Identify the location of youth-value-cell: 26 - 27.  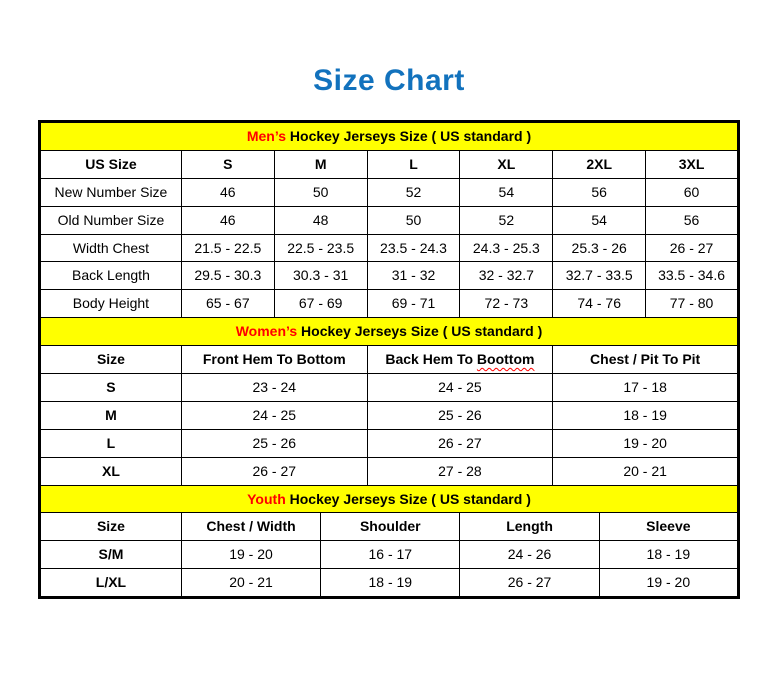
(529, 583).